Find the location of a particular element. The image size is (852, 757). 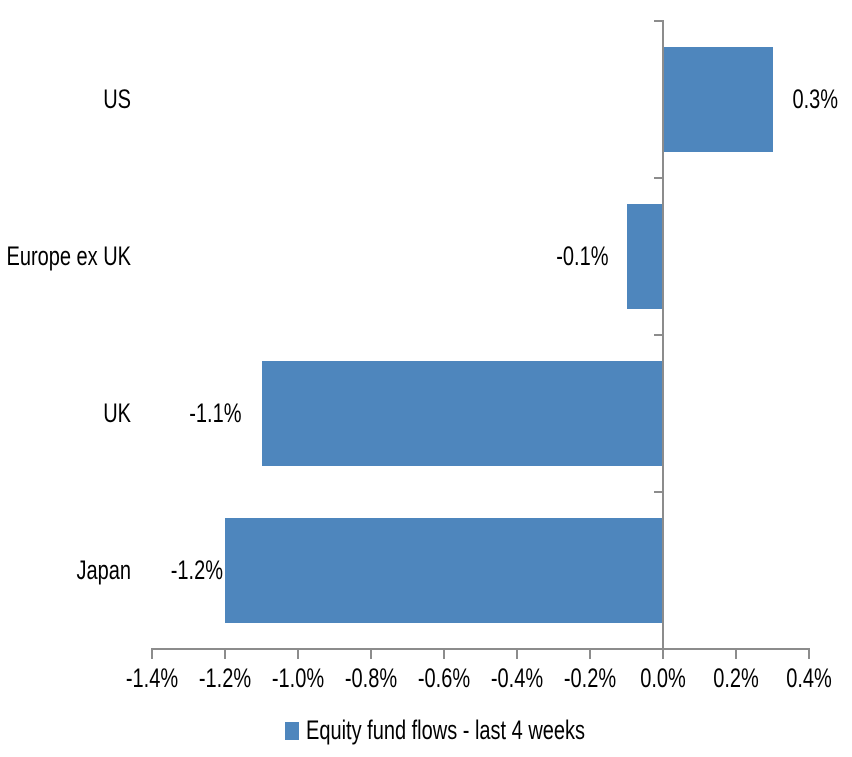

x-axis-tick-label: -0.4% is located at coordinates (517, 679).